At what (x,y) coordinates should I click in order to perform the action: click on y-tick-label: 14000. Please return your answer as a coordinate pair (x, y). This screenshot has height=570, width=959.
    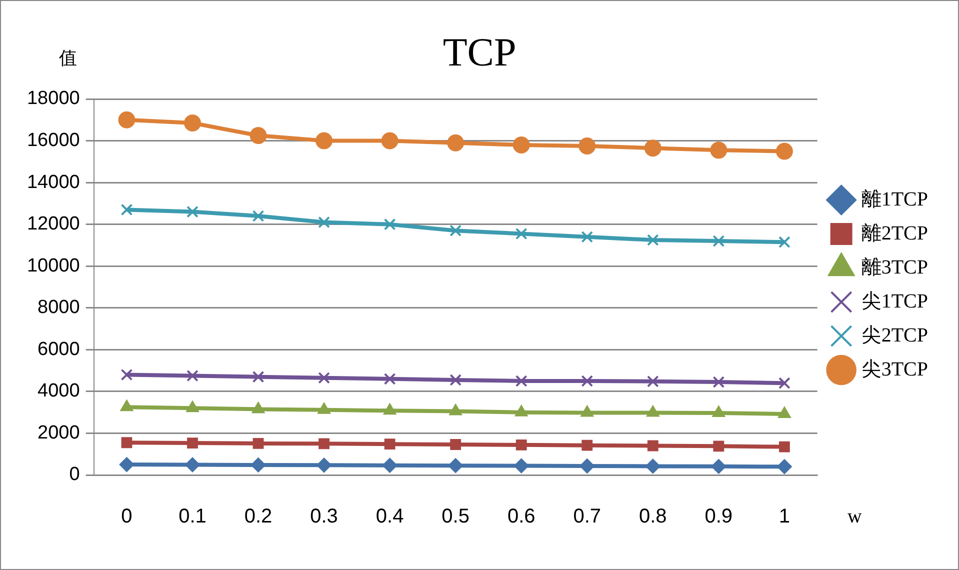
    Looking at the image, I should click on (53, 182).